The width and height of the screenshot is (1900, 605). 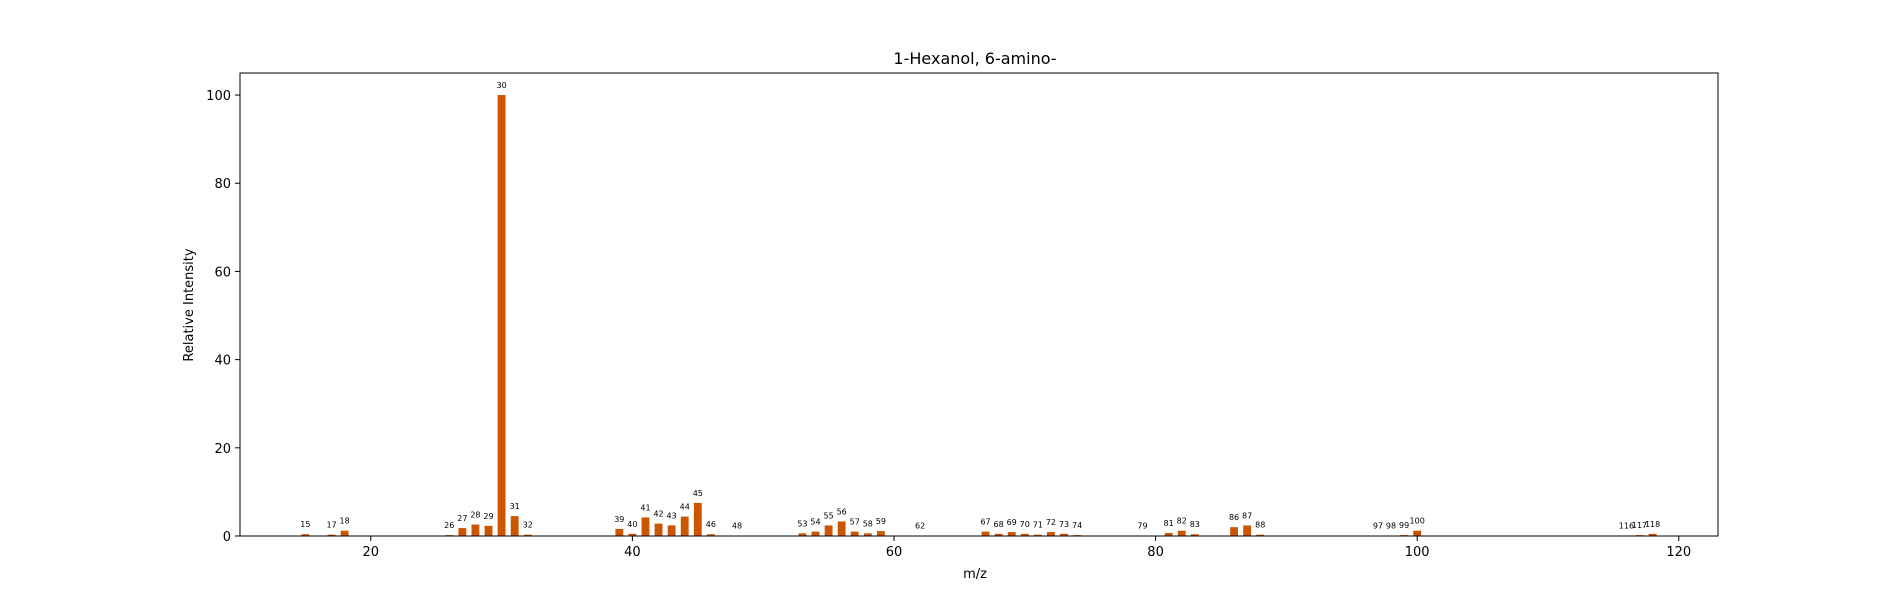 I want to click on y-tick-label: 80, so click(x=222, y=184).